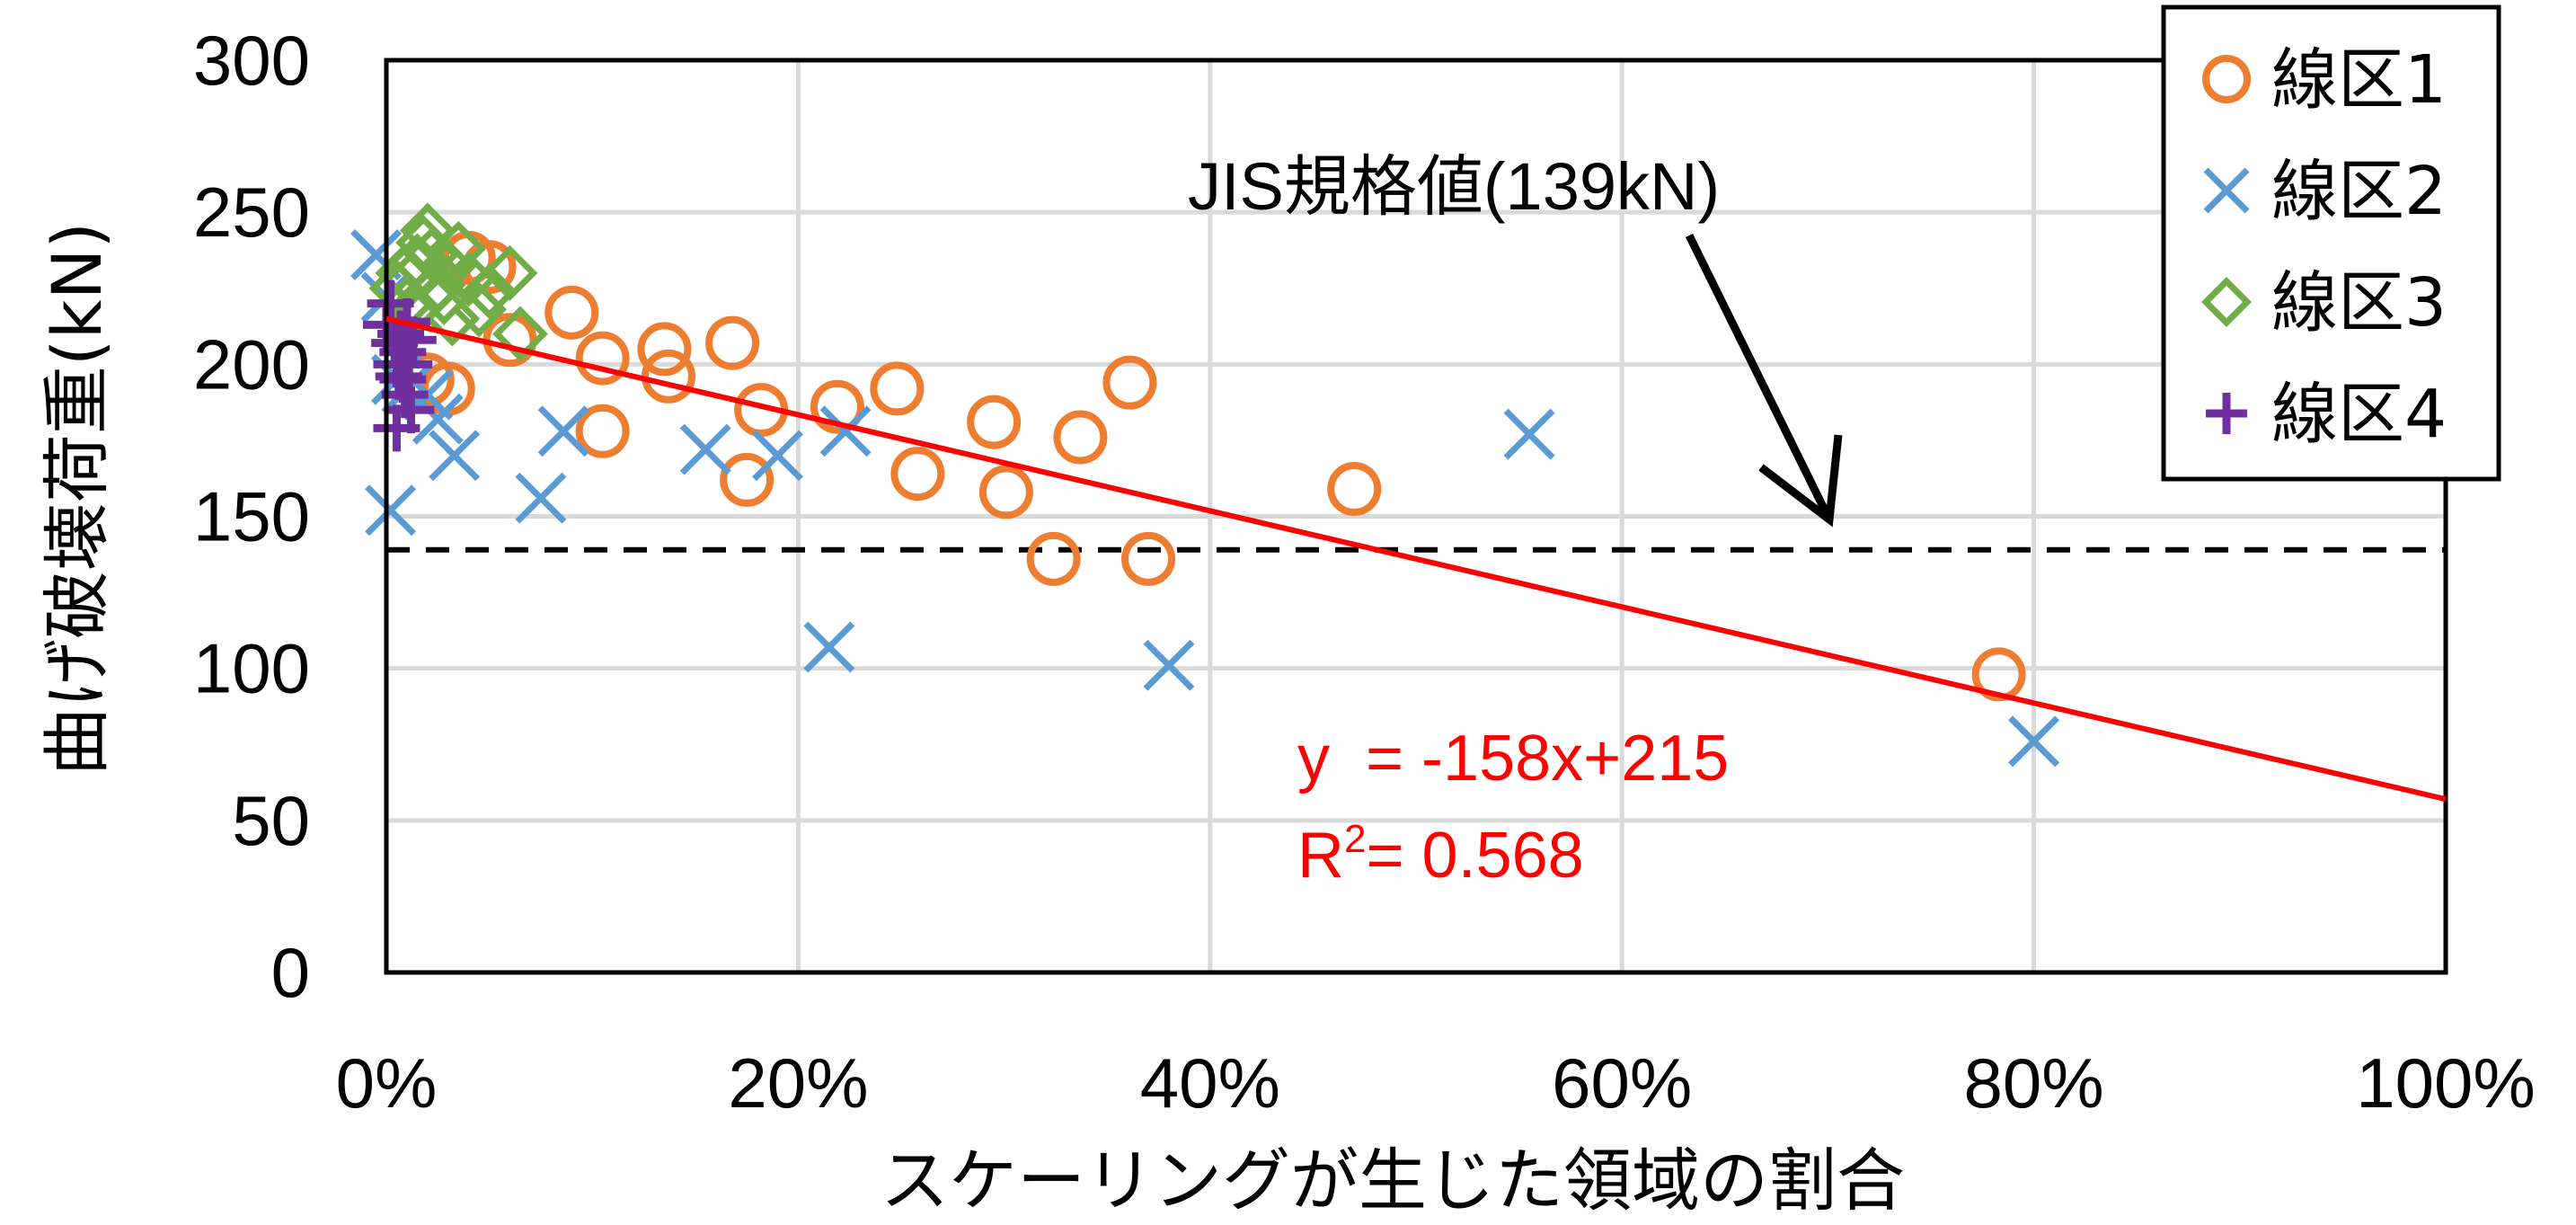 The height and width of the screenshot is (1225, 2576). Describe the element at coordinates (2359, 80) in the screenshot. I see `legend-label: 線区1` at that location.